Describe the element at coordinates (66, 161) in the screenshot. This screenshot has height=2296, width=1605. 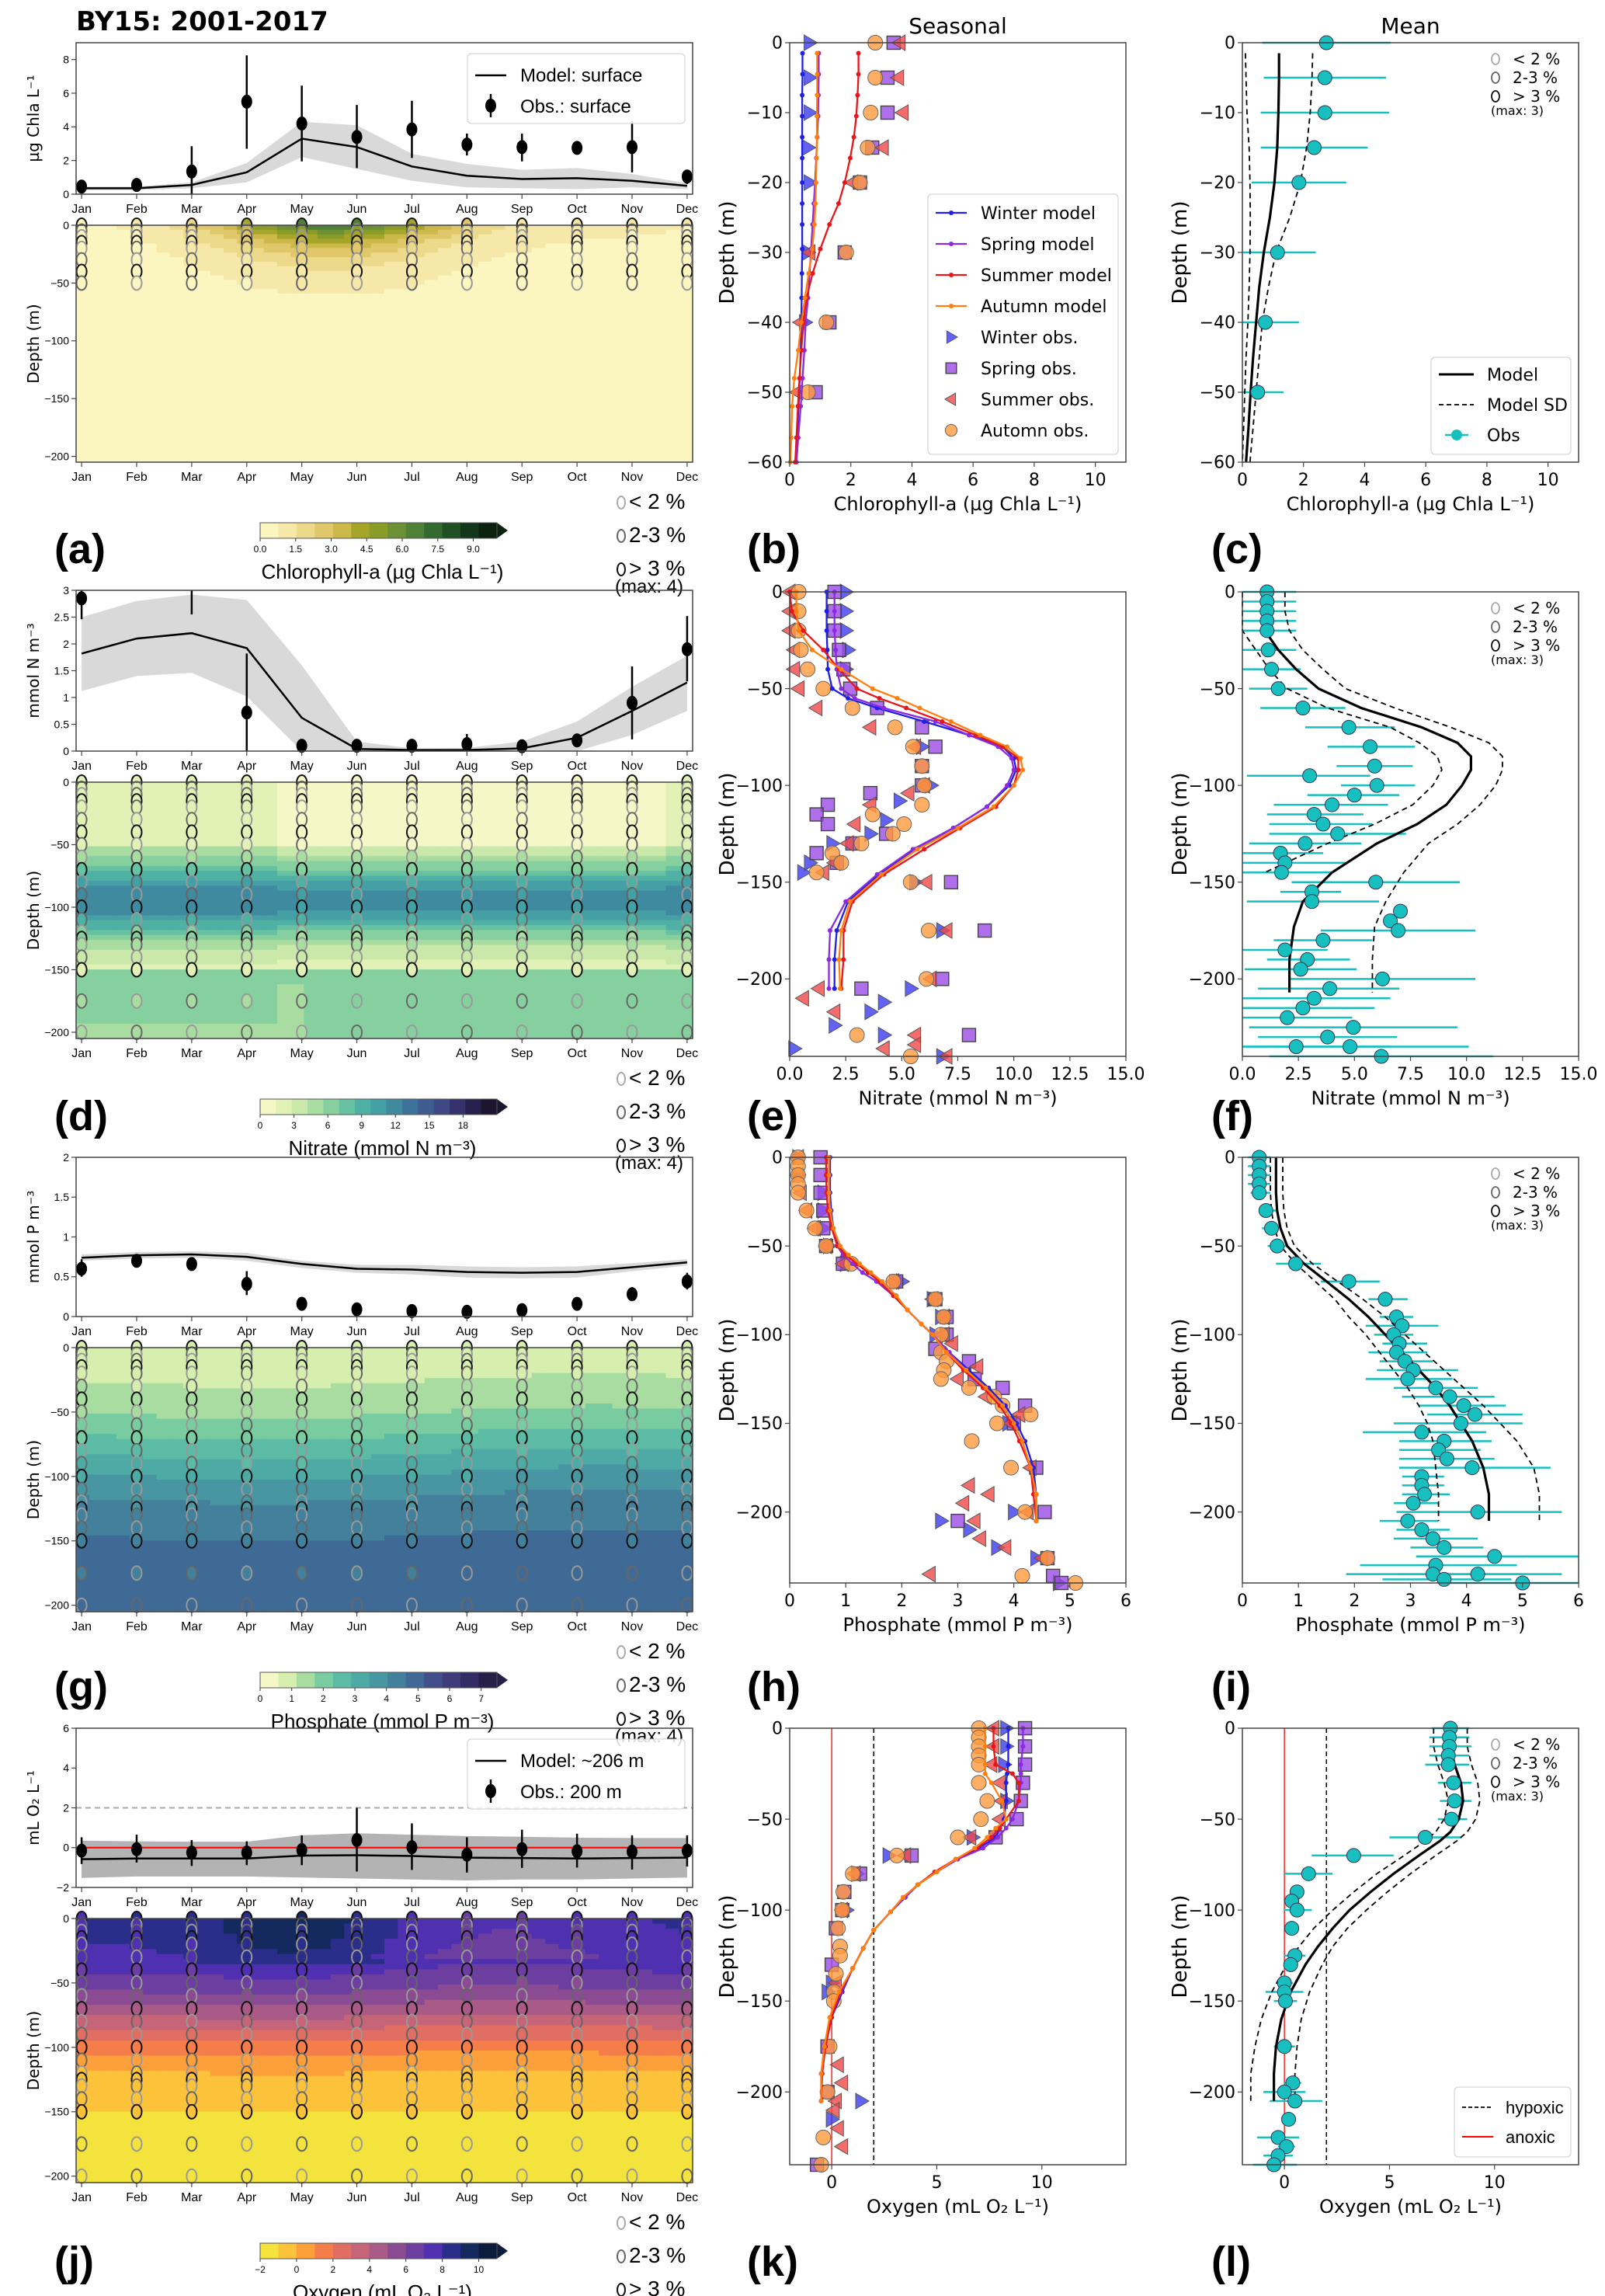
I see `y-tick-label: 2` at that location.